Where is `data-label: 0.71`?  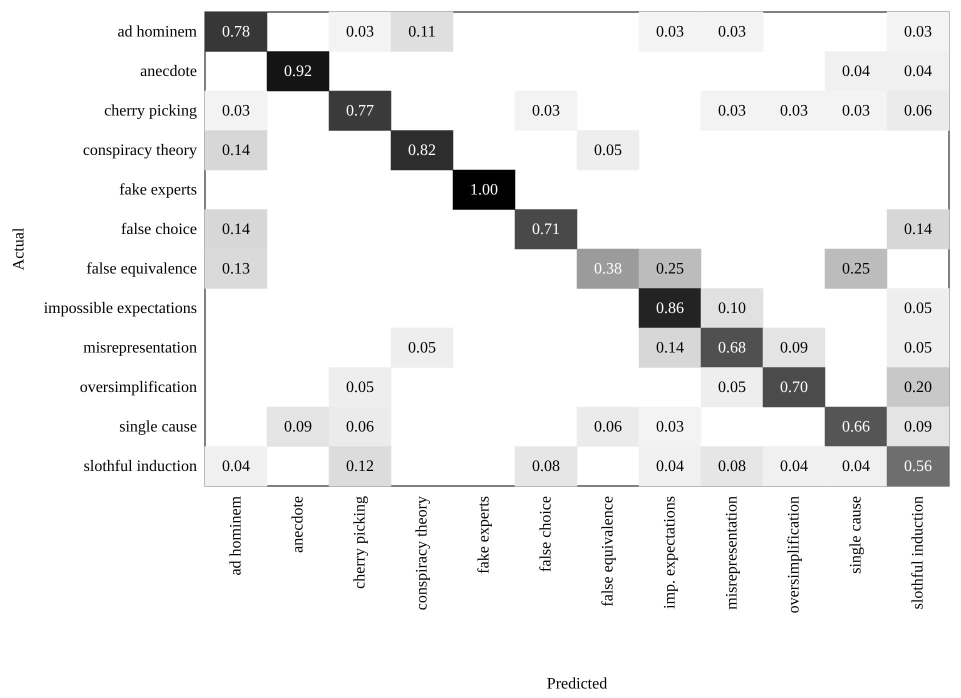
data-label: 0.71 is located at coordinates (546, 229).